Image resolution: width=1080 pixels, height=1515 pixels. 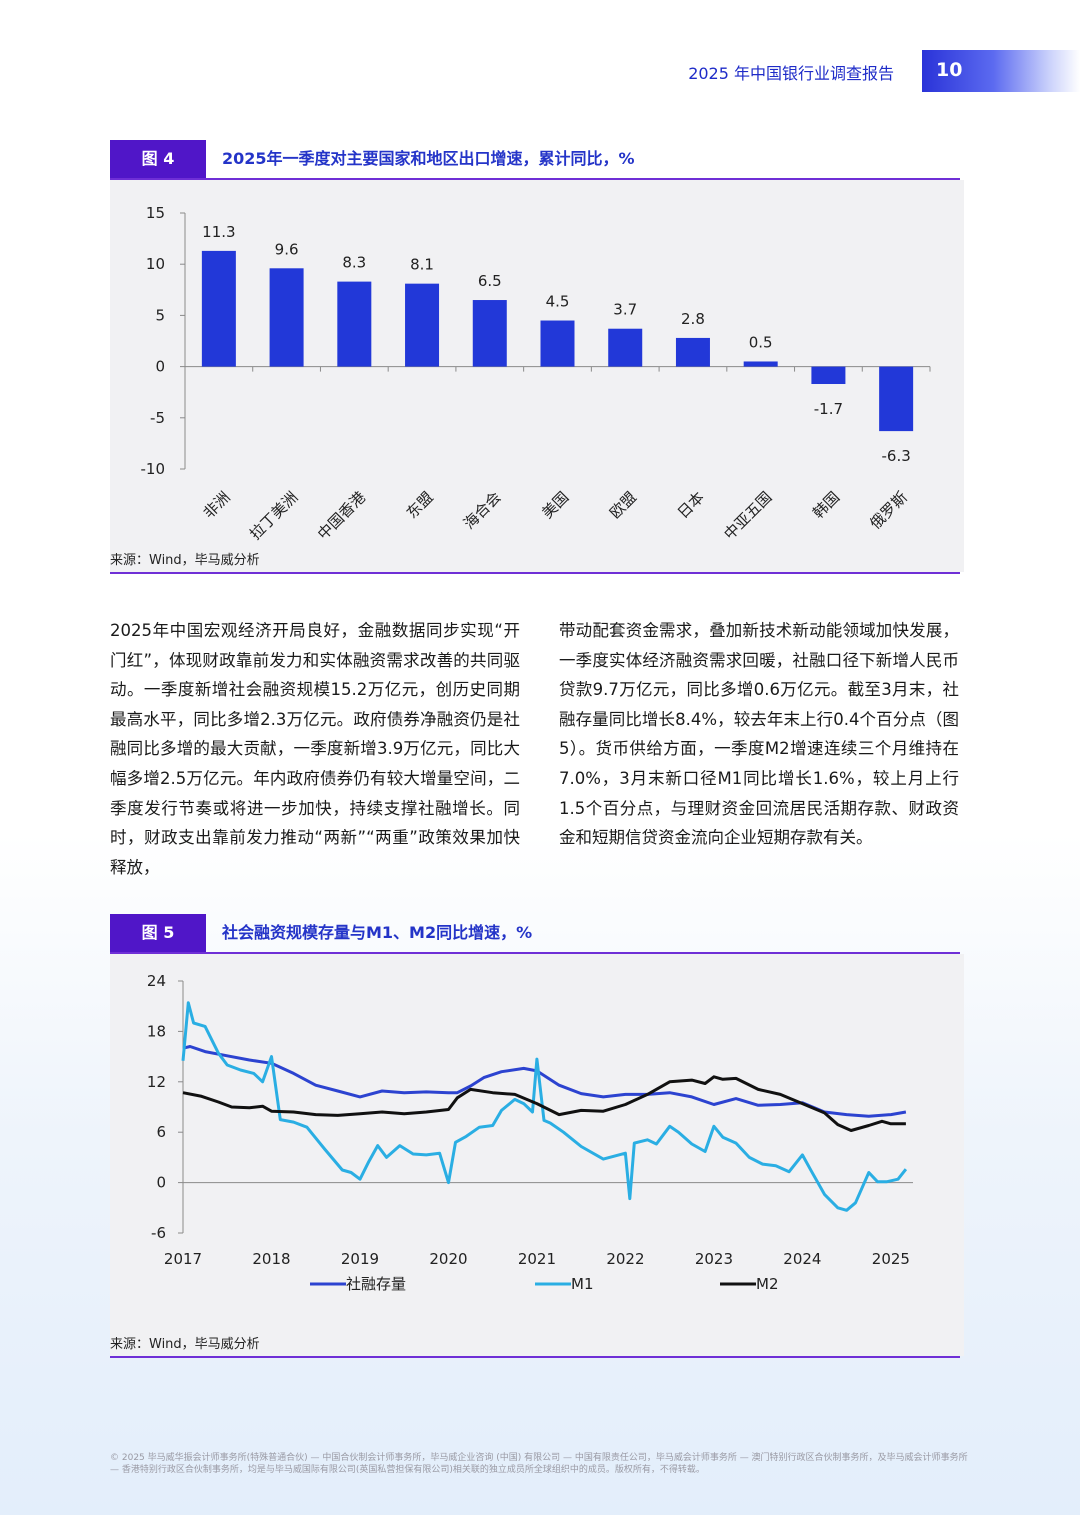 I want to click on fig4-value-label: 4.5, so click(x=558, y=302).